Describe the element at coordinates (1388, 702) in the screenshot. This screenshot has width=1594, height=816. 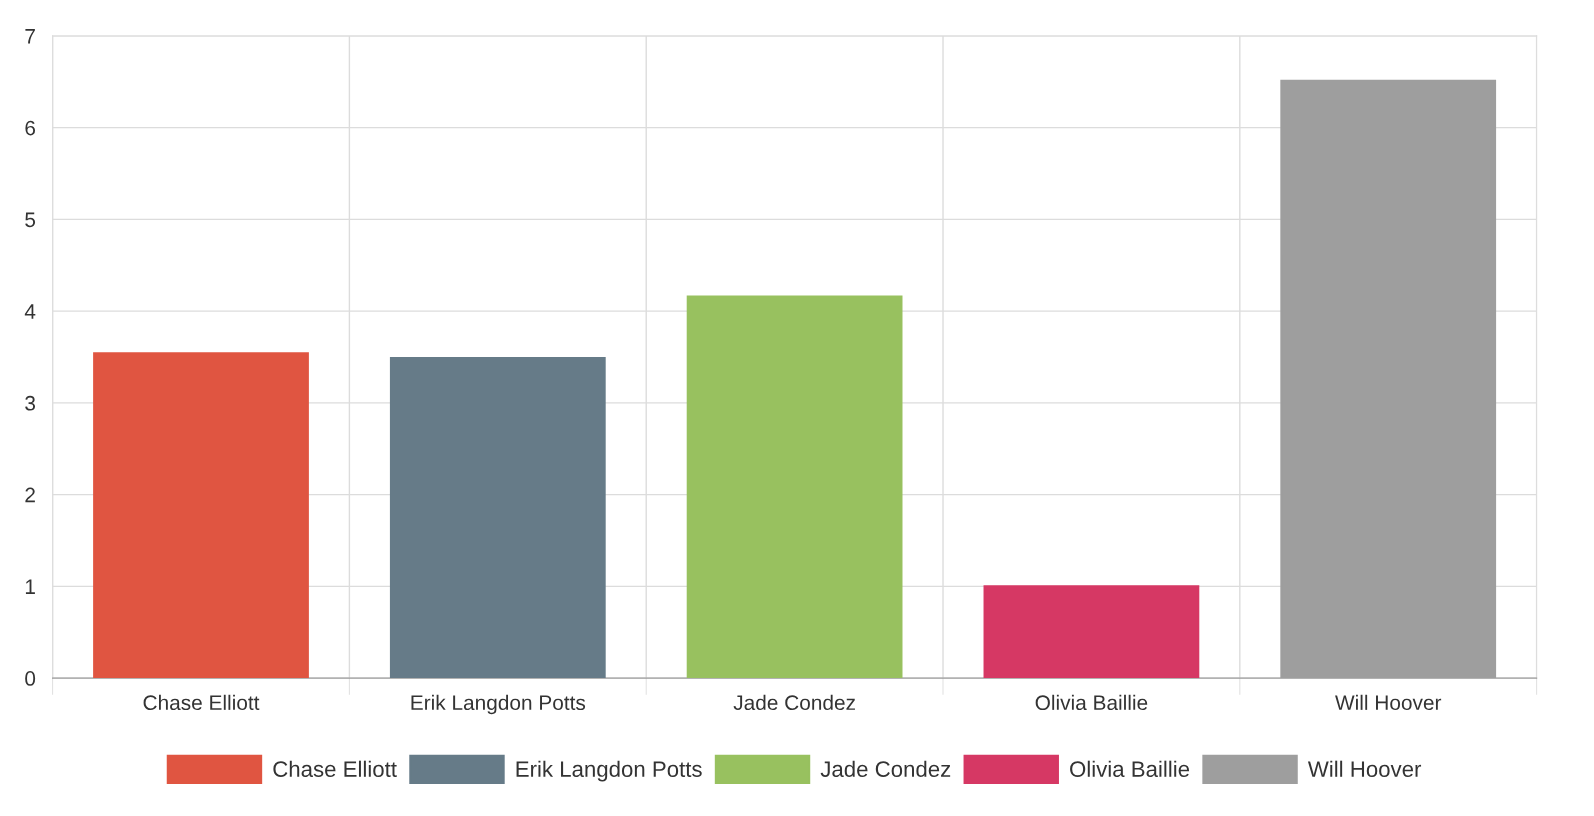
I see `x-tick-label: Will Hoover` at that location.